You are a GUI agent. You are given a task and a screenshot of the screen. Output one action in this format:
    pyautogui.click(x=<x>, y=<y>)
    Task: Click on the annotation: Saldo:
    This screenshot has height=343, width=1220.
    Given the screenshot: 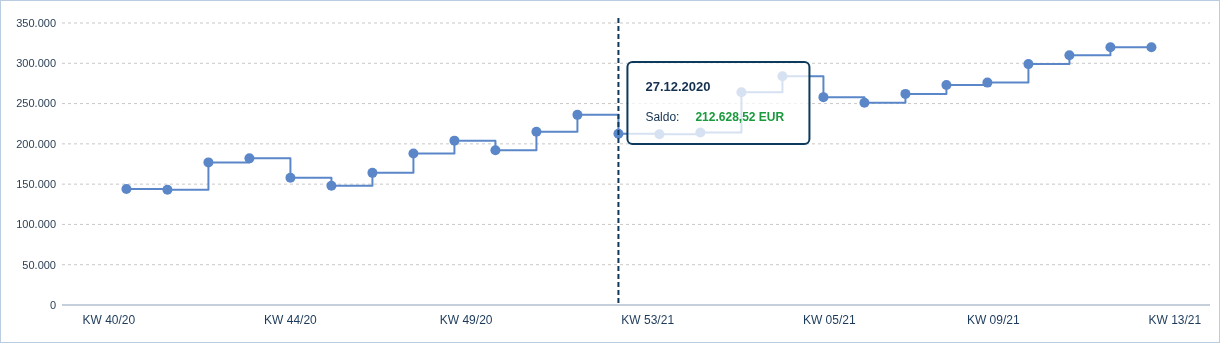 What is the action you would take?
    pyautogui.click(x=662, y=117)
    